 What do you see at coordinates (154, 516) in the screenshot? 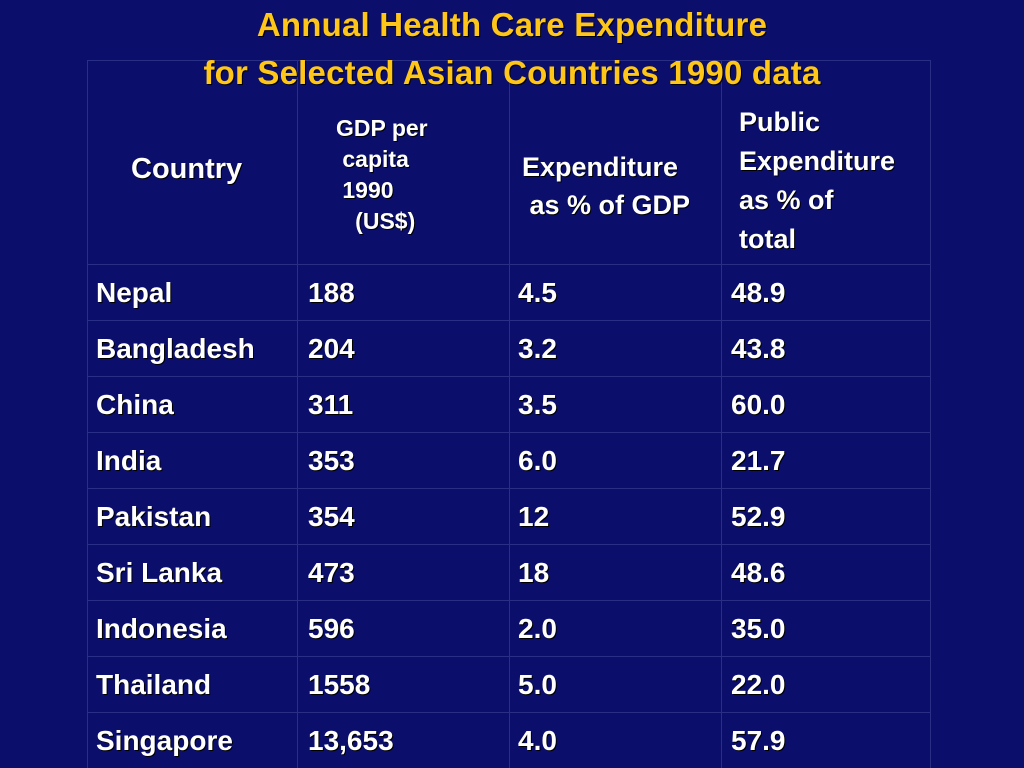
I see `cell-country: Pakistan` at bounding box center [154, 516].